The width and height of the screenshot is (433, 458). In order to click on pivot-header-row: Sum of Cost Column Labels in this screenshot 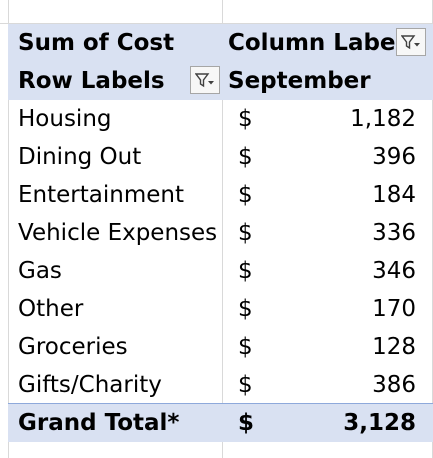, I will do `click(220, 43)`.